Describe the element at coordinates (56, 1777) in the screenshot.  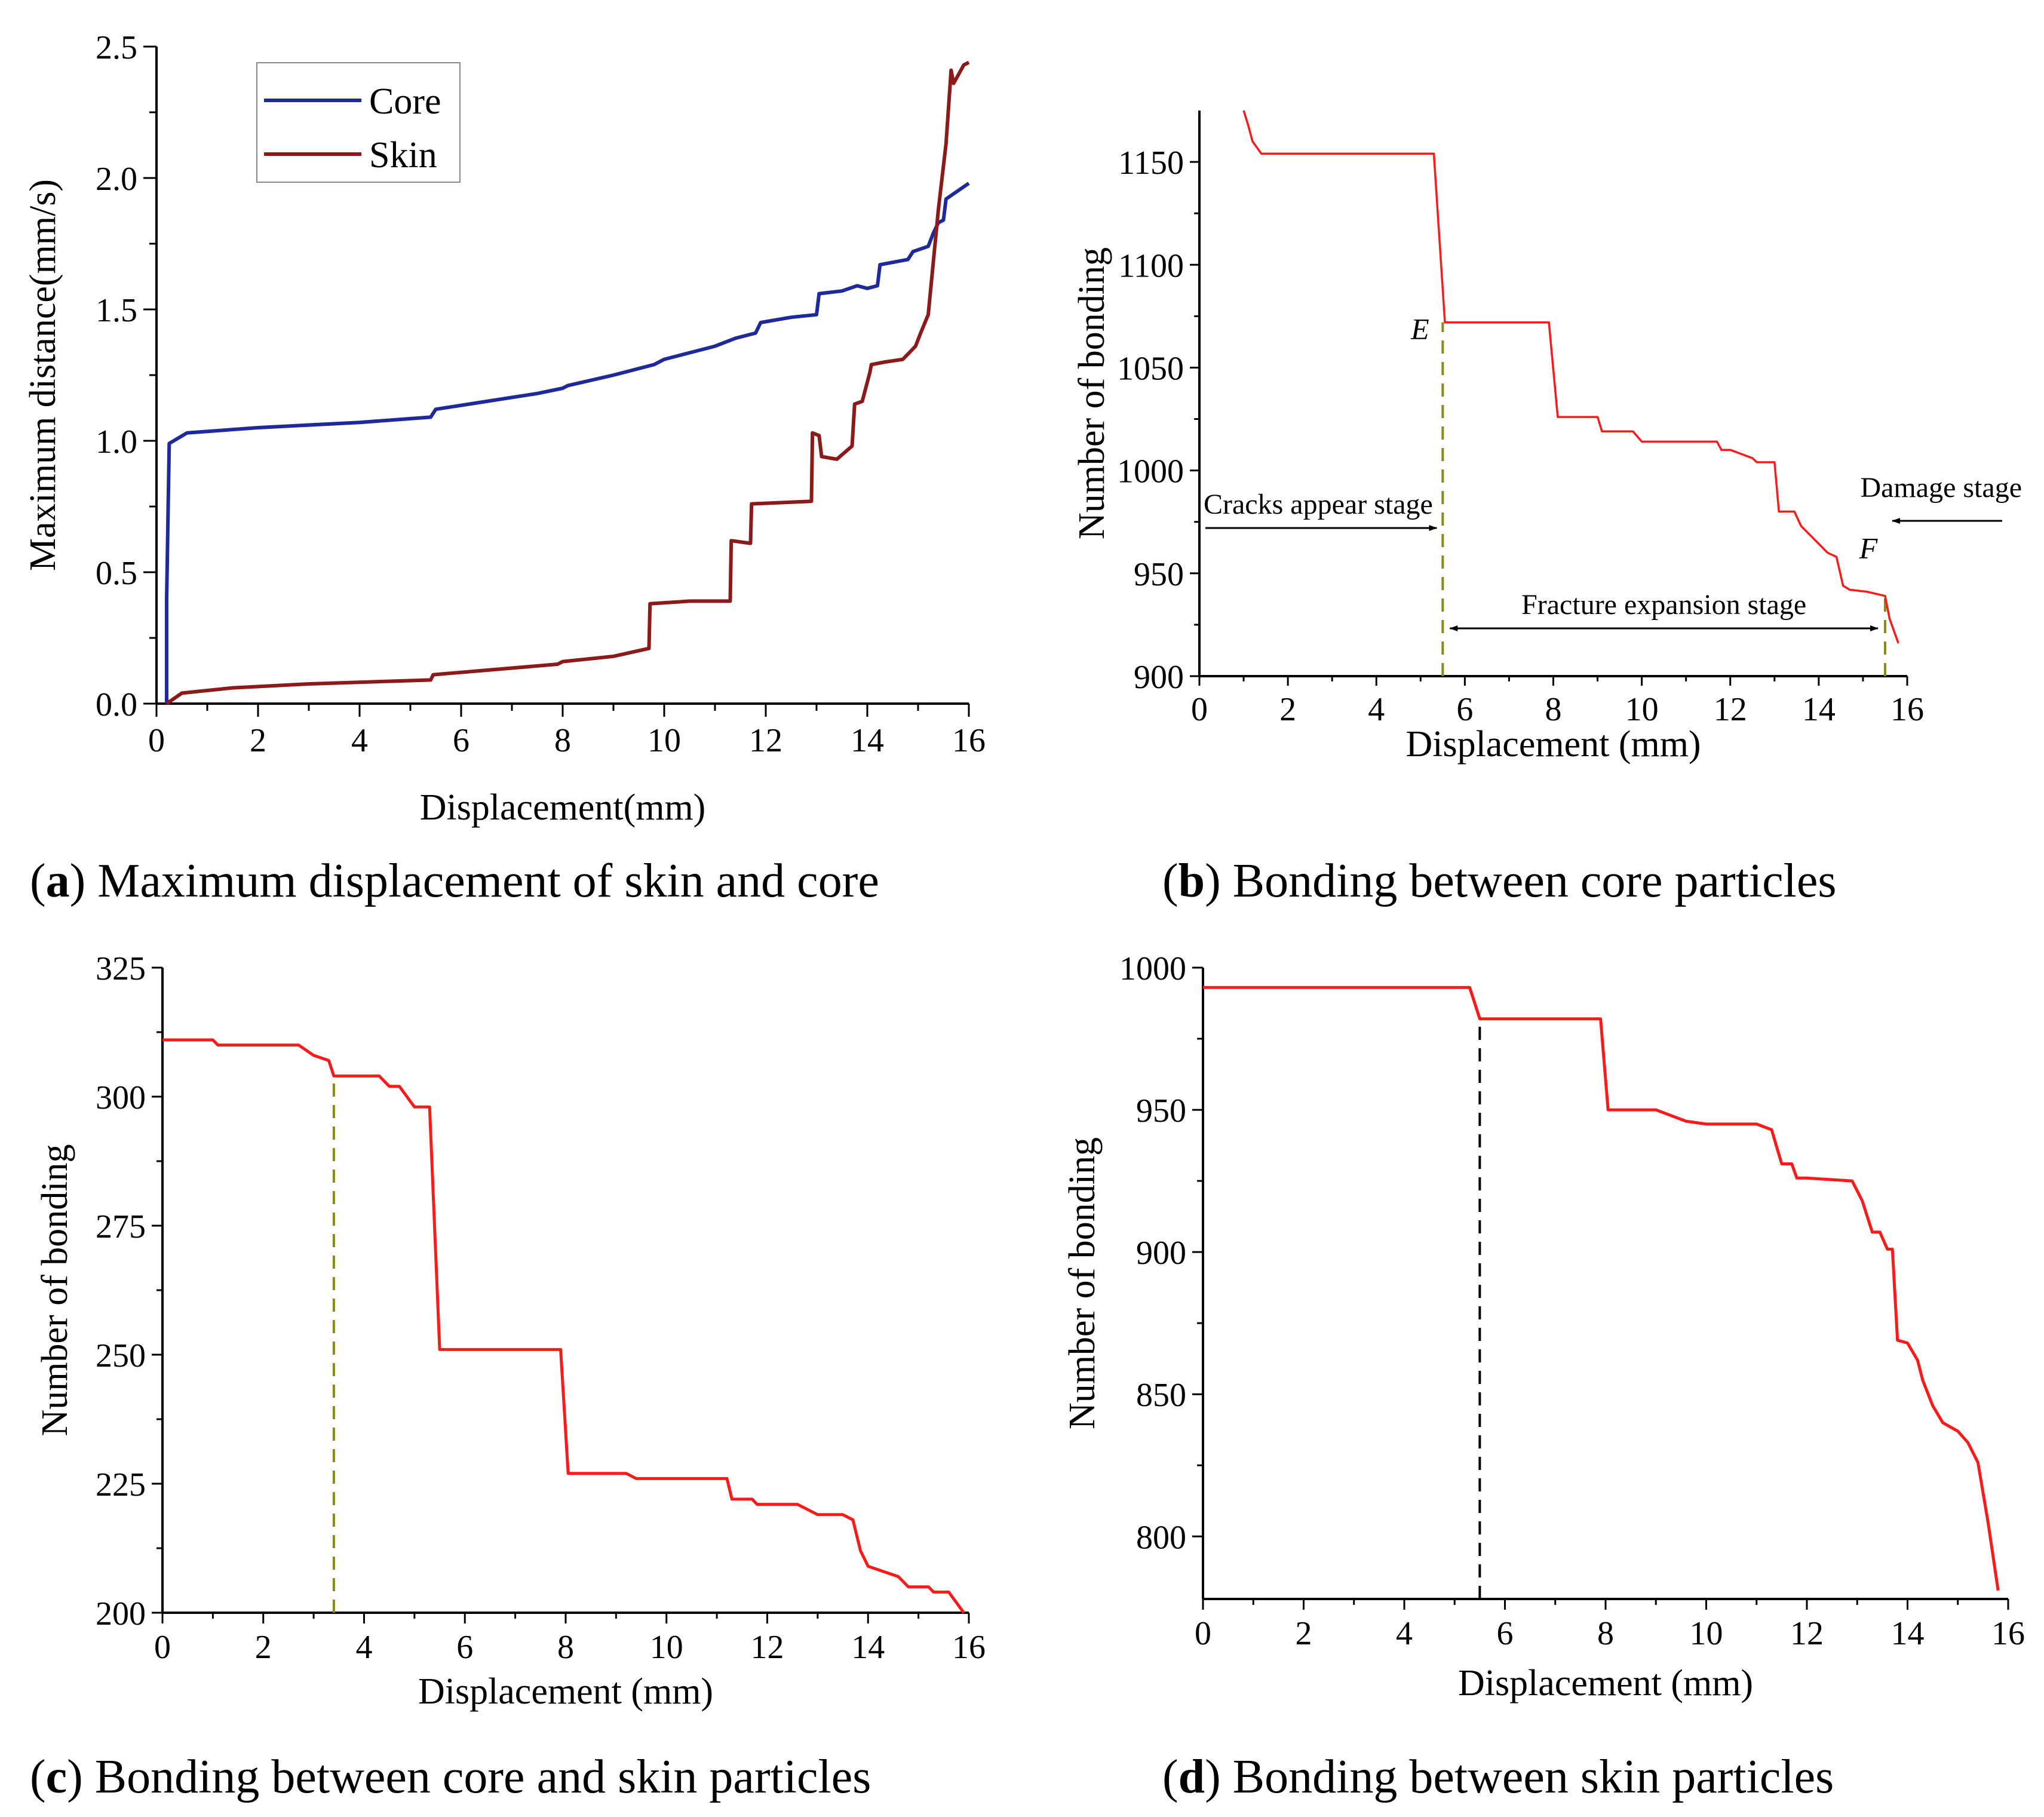
I see `caption-c-letter: c` at that location.